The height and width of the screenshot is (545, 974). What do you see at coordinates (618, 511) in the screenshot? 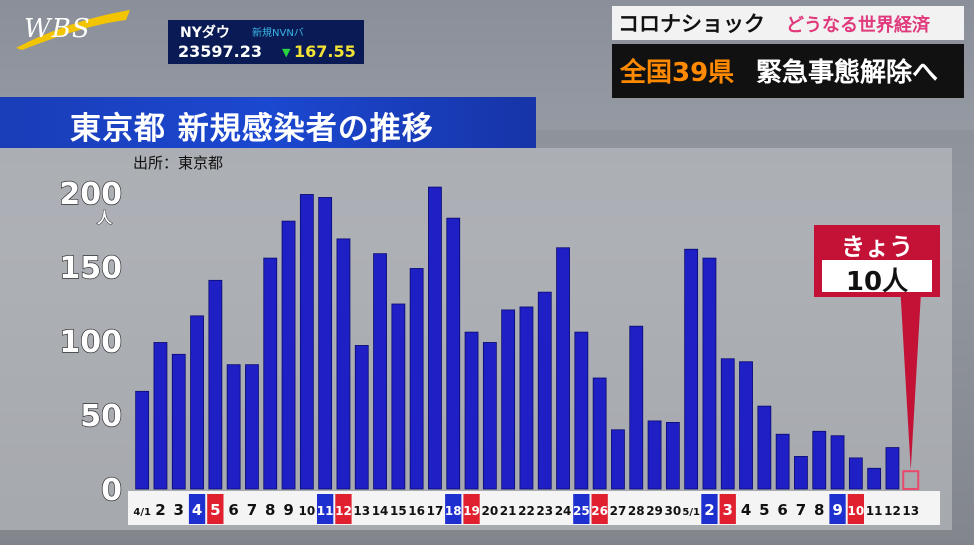
I see `x-tick-label: 27` at bounding box center [618, 511].